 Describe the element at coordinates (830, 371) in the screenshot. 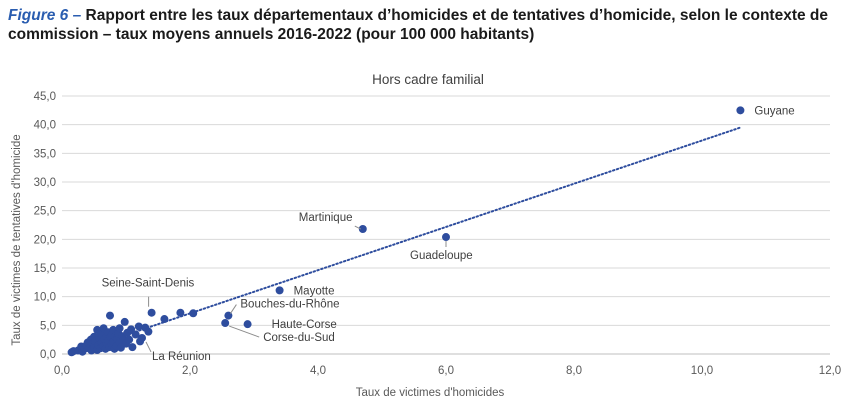

I see `x-tick-label: 12,0` at that location.